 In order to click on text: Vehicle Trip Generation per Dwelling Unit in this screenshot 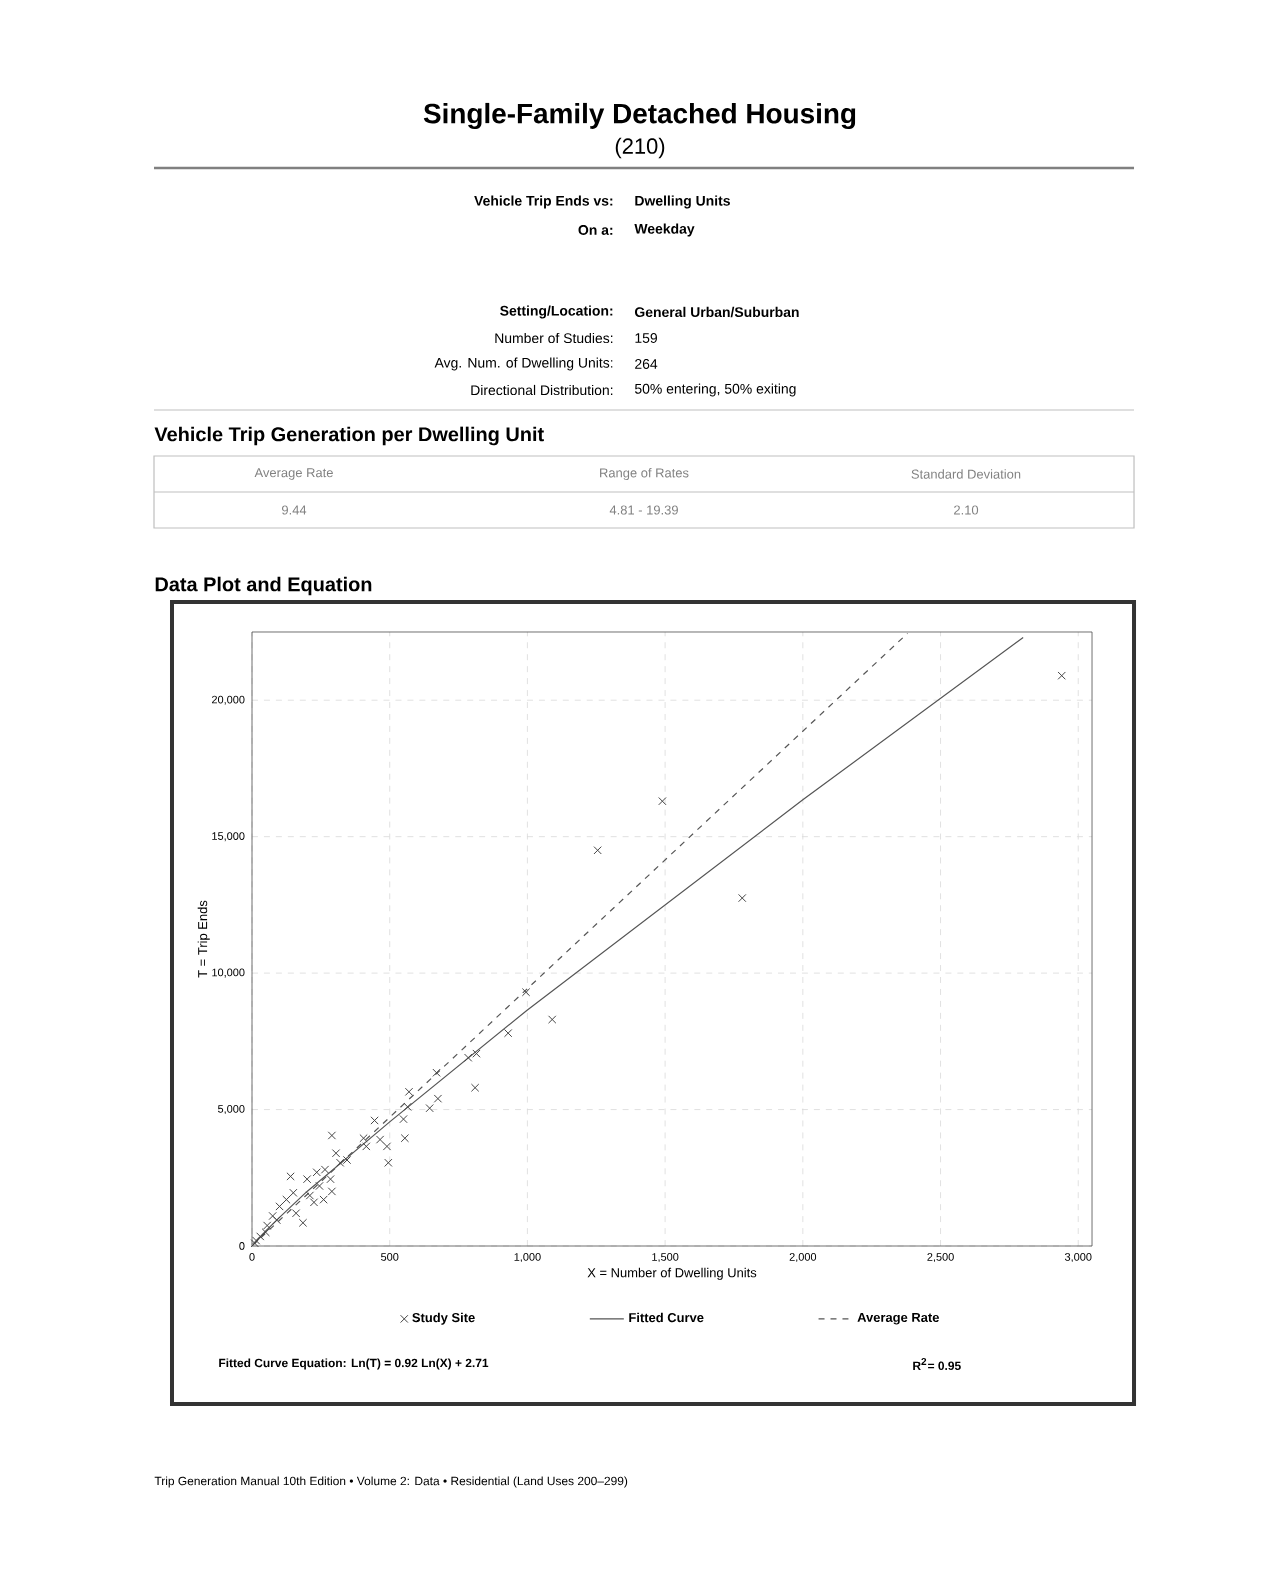, I will do `click(349, 436)`.